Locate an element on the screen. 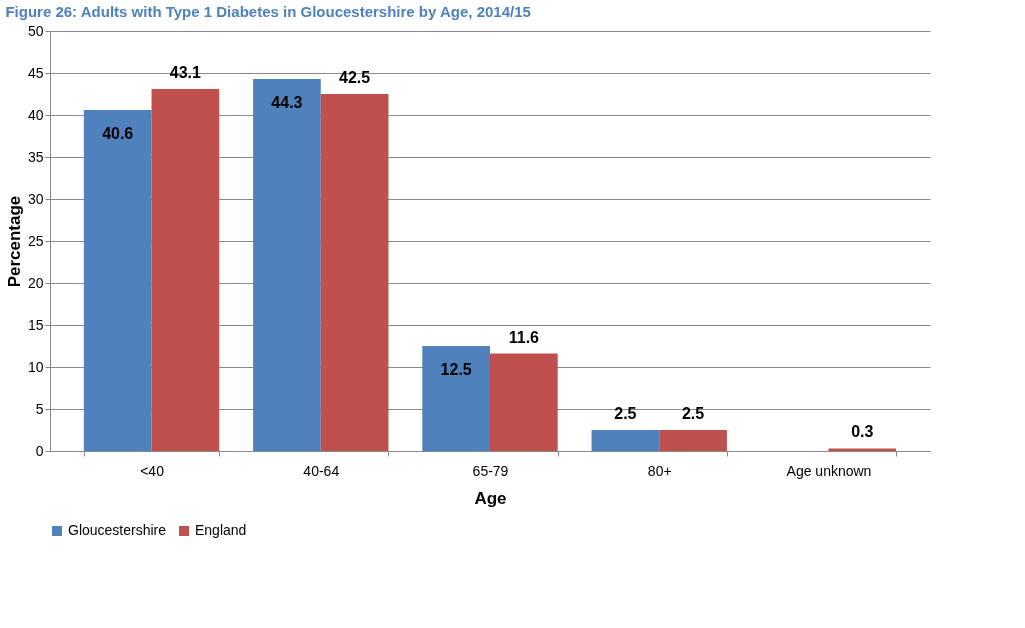  legend-label: Gloucestershire is located at coordinates (117, 530).